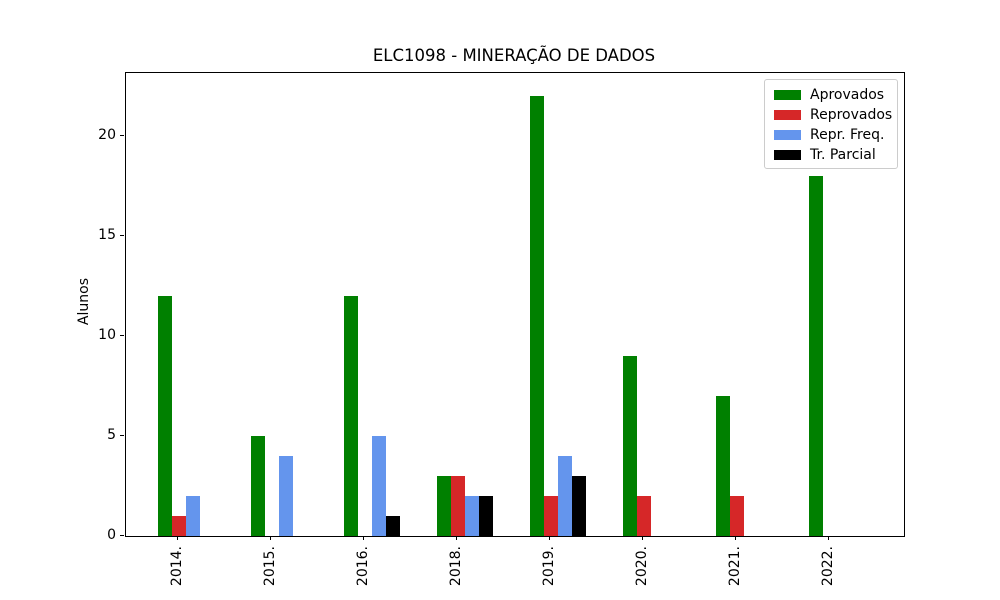 The height and width of the screenshot is (600, 1000). Describe the element at coordinates (192, 516) in the screenshot. I see `bar-repr-freq-2014` at that location.